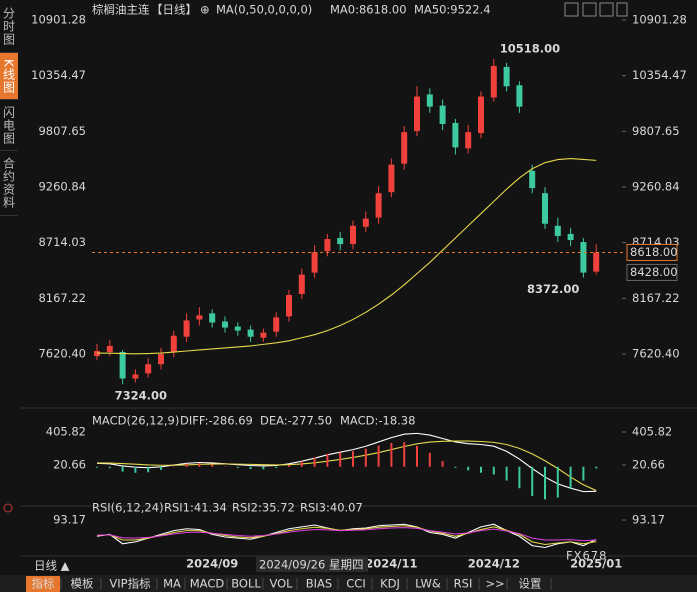 Image resolution: width=697 pixels, height=592 pixels. I want to click on legend-label: DIFF:-286.69, so click(216, 421).